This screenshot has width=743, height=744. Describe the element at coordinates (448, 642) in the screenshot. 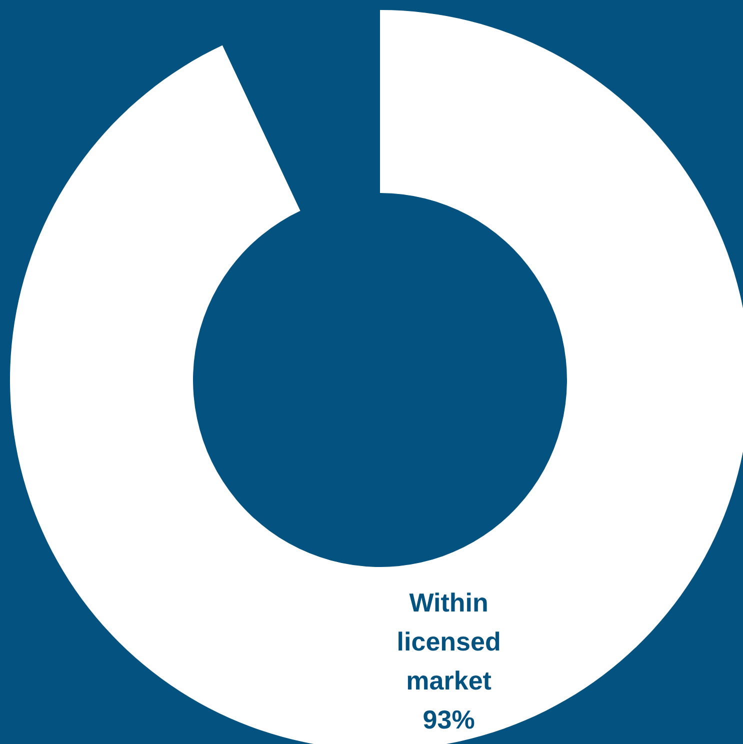

I see `slice-label: Within licensed market` at that location.